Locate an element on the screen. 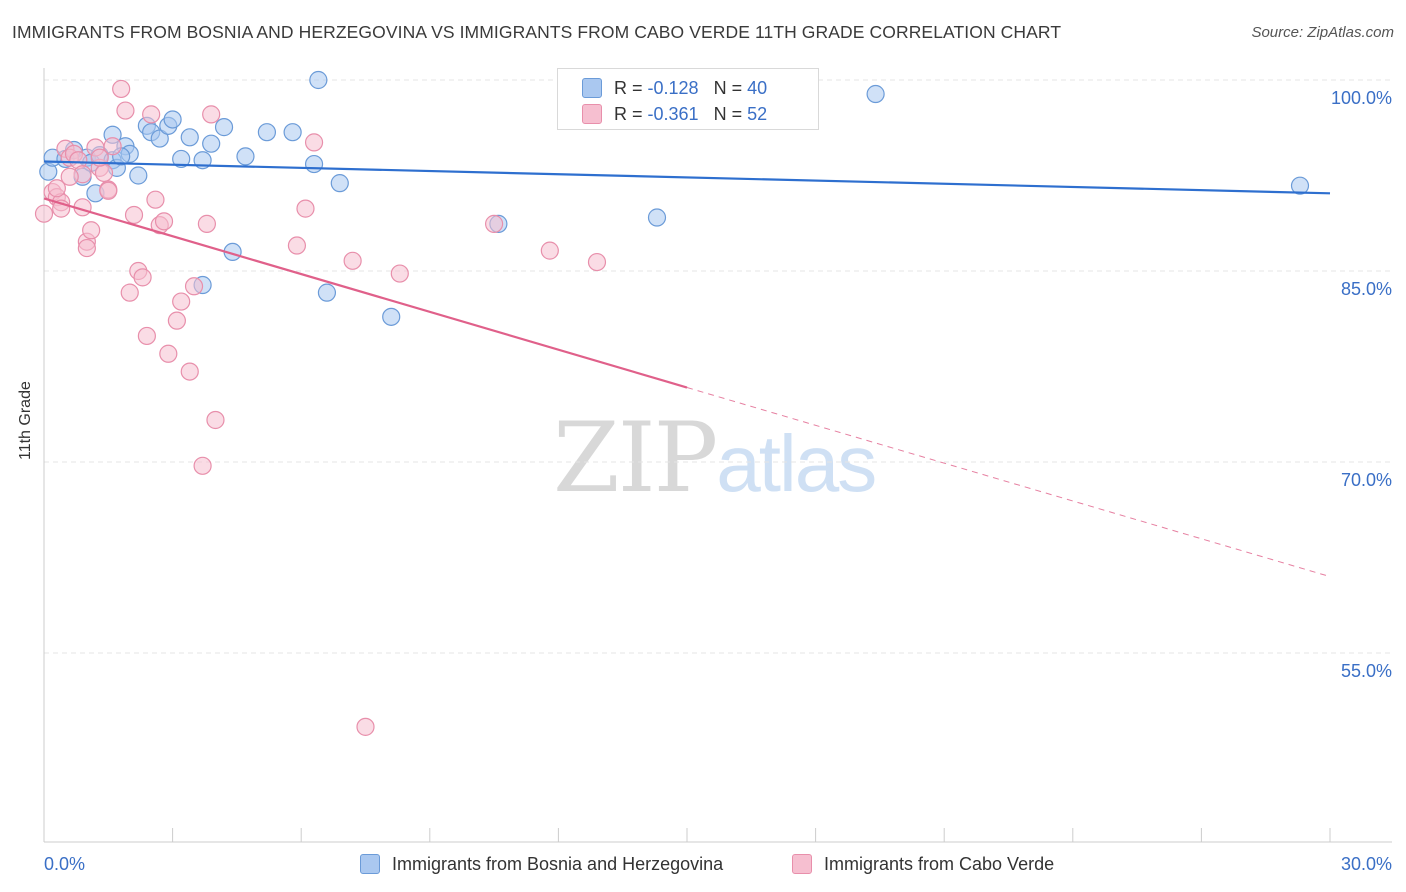  r-value: -0.361 is located at coordinates (673, 113).